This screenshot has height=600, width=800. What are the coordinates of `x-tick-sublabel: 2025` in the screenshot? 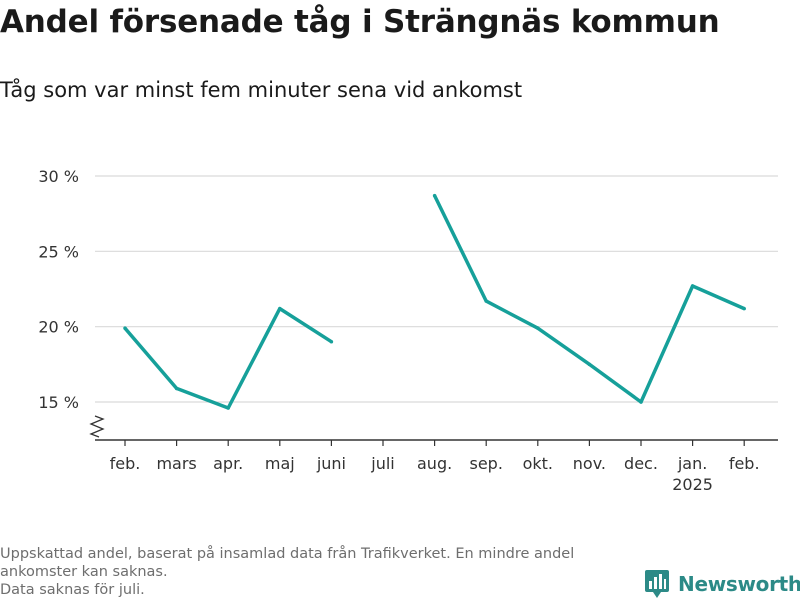 It's located at (692, 484).